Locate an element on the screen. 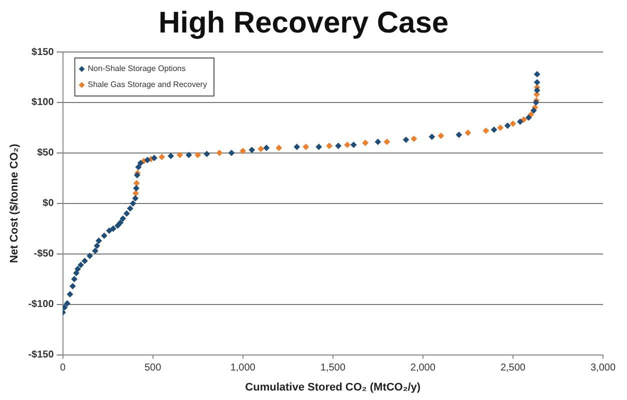  y-tick-label: $0 is located at coordinates (48, 204).